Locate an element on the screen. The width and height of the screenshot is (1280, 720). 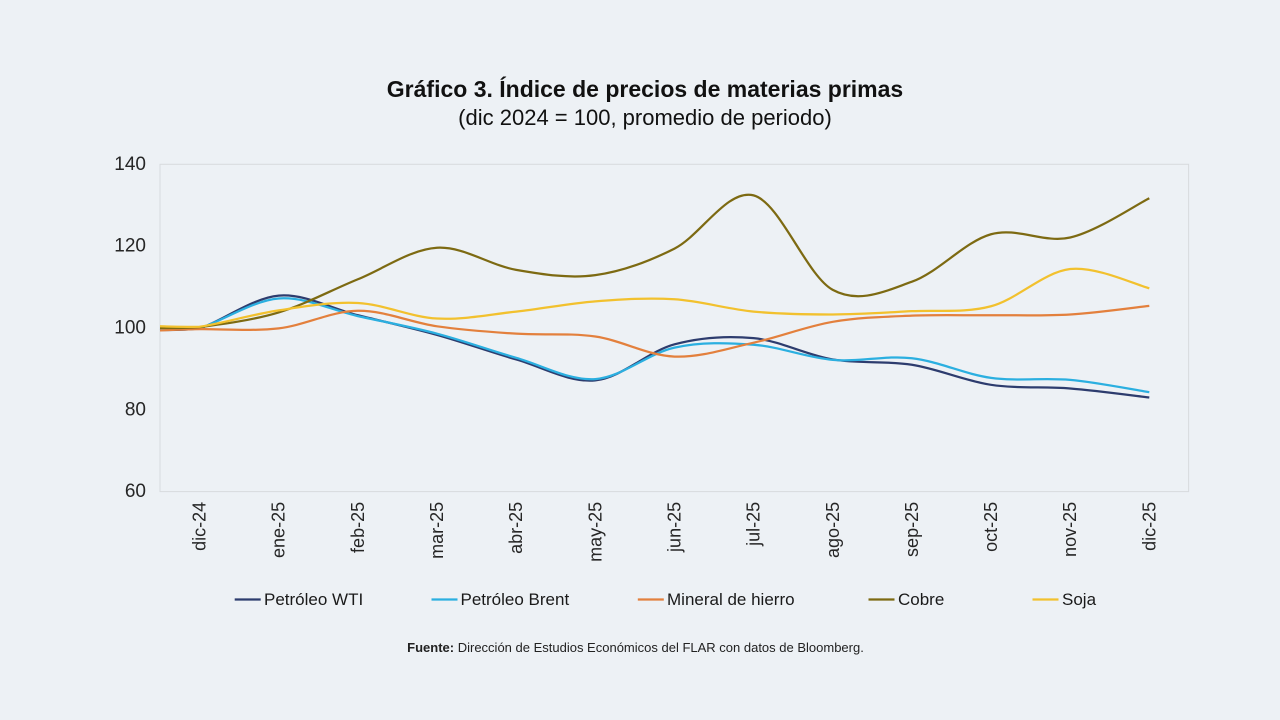
svg-text: 120 is located at coordinates (130, 246).